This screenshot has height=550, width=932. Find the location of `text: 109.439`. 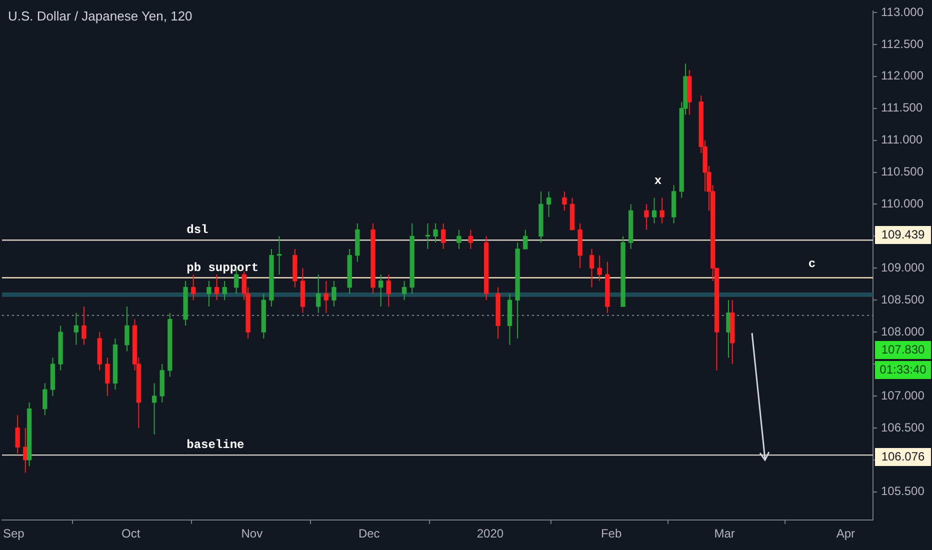

text: 109.439 is located at coordinates (903, 234).